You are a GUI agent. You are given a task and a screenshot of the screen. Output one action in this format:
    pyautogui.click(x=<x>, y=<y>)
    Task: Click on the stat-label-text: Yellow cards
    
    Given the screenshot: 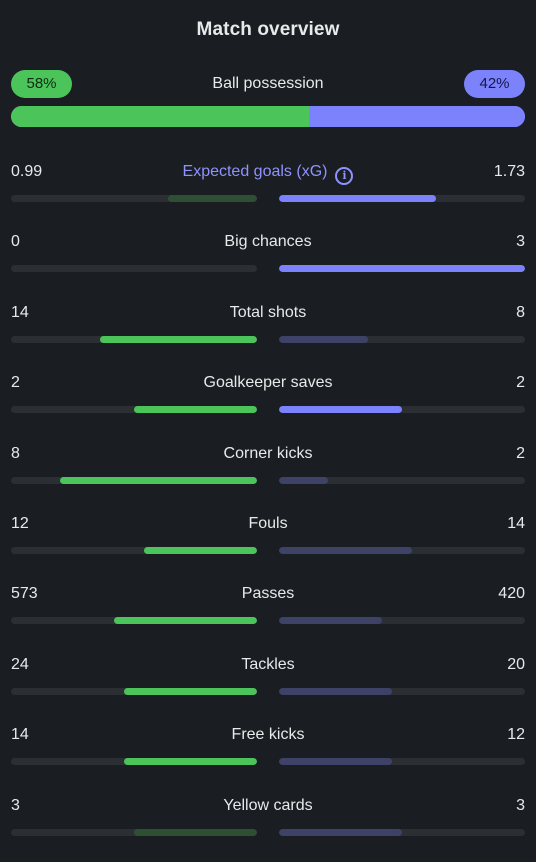 What is the action you would take?
    pyautogui.click(x=268, y=805)
    